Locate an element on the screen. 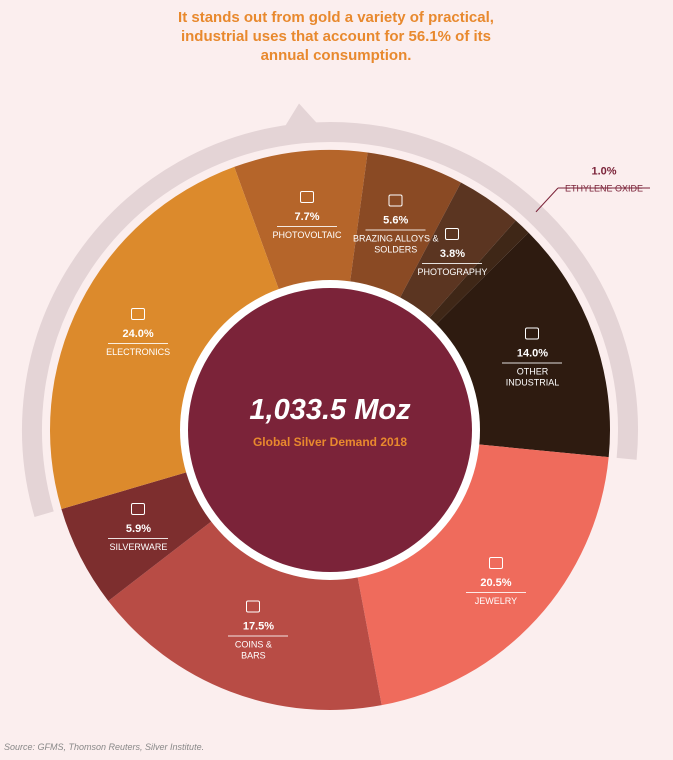 The height and width of the screenshot is (760, 673). category-label: PHOTOGRAPHY is located at coordinates (452, 272).